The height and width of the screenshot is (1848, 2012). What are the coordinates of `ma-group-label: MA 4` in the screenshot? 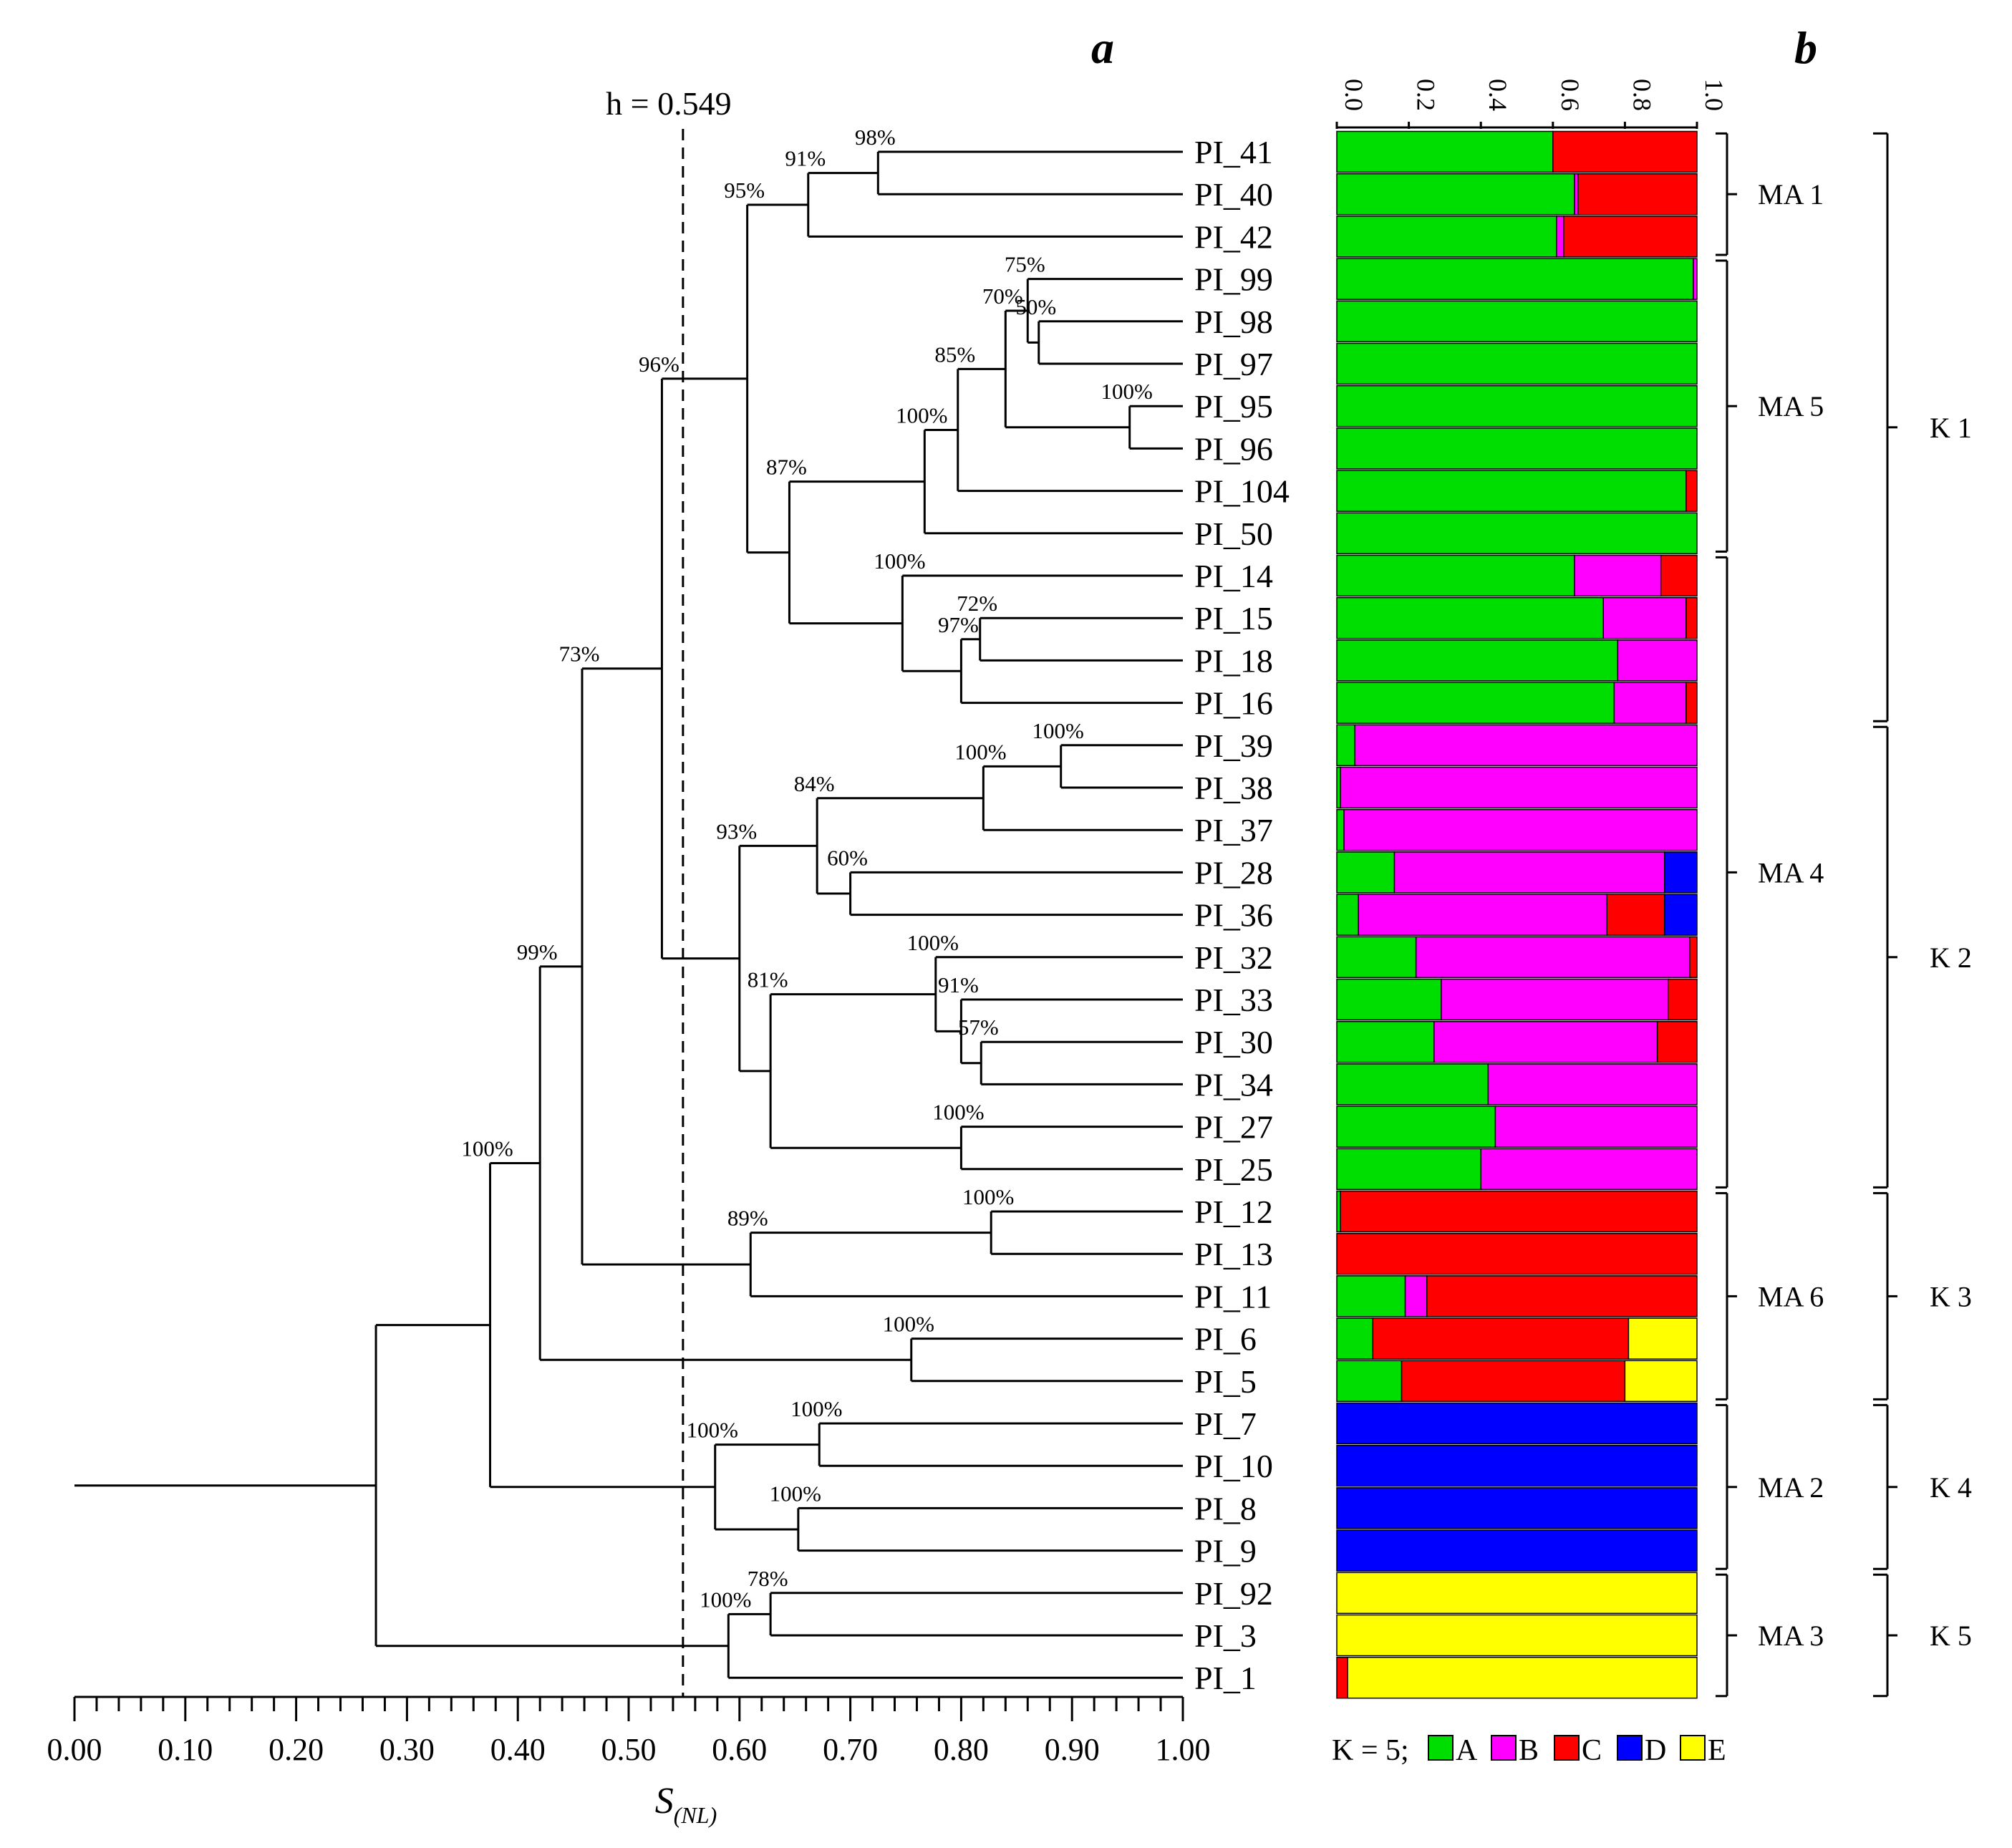 It's located at (1791, 872).